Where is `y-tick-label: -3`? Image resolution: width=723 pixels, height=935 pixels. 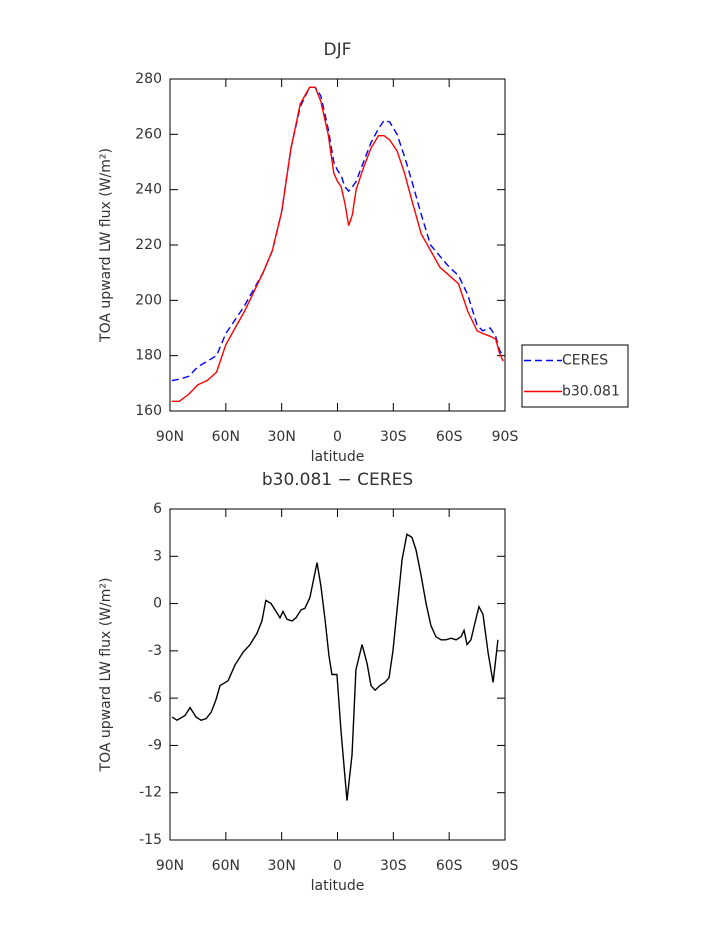
y-tick-label: -3 is located at coordinates (155, 651).